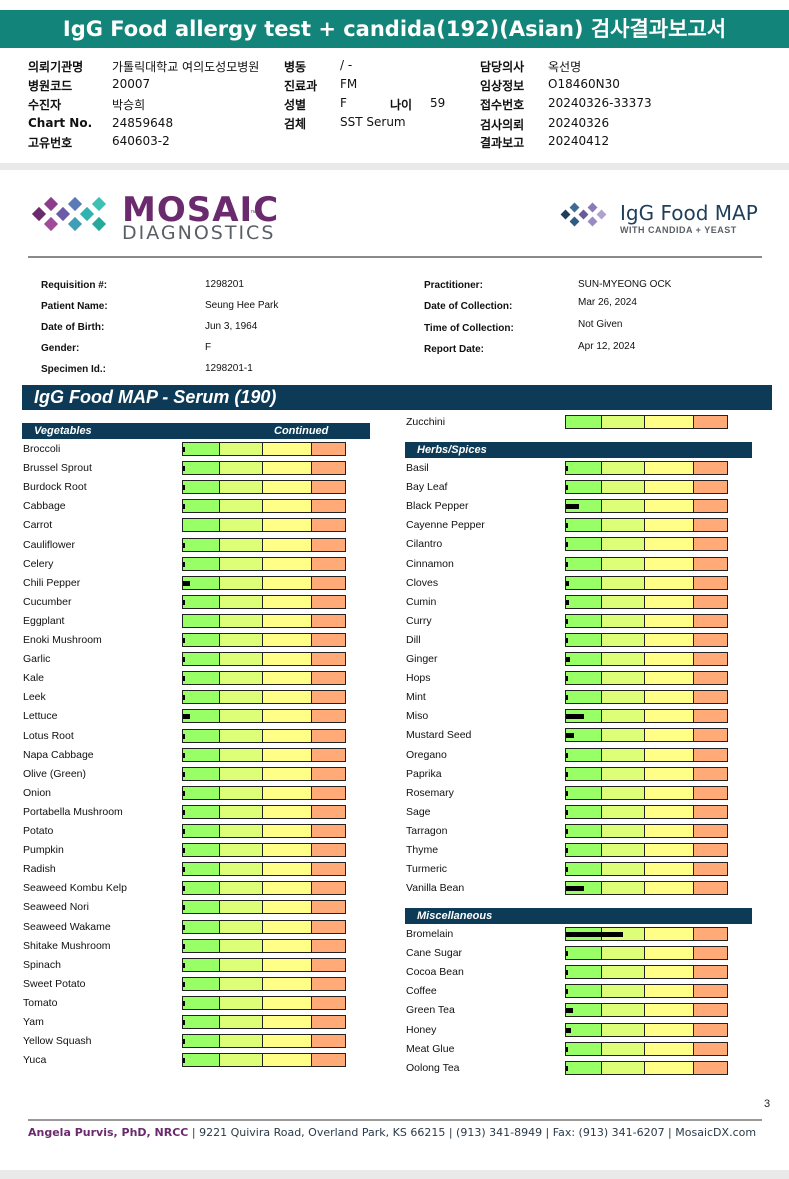  What do you see at coordinates (421, 991) in the screenshot?
I see `food-name: Coffee` at bounding box center [421, 991].